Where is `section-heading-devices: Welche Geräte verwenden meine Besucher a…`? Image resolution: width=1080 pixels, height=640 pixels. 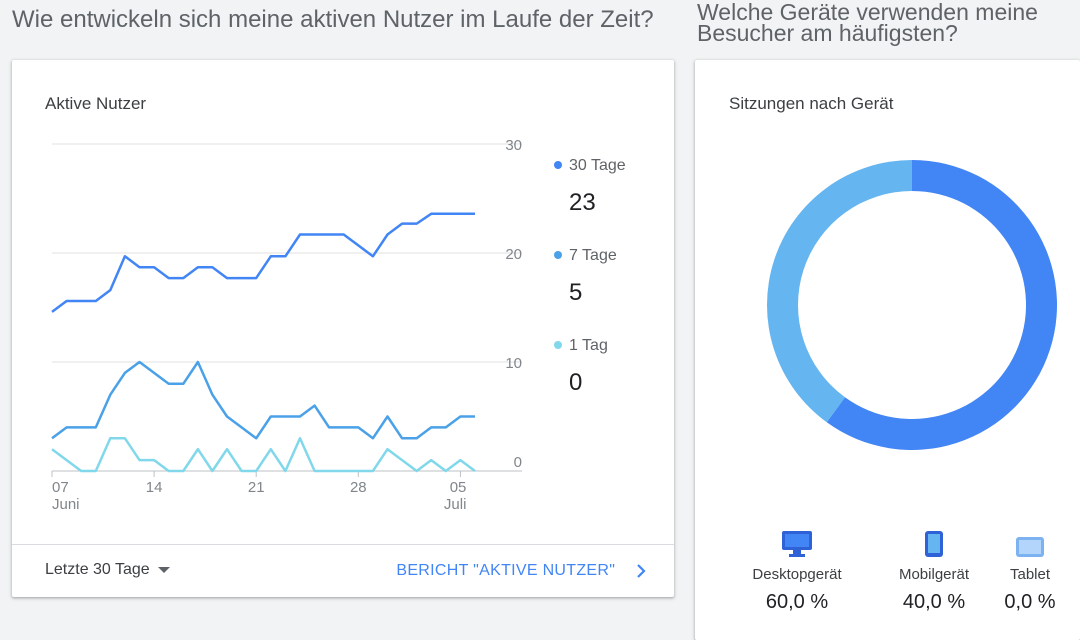 section-heading-devices: Welche Geräte verwenden meine Besucher a… is located at coordinates (867, 23).